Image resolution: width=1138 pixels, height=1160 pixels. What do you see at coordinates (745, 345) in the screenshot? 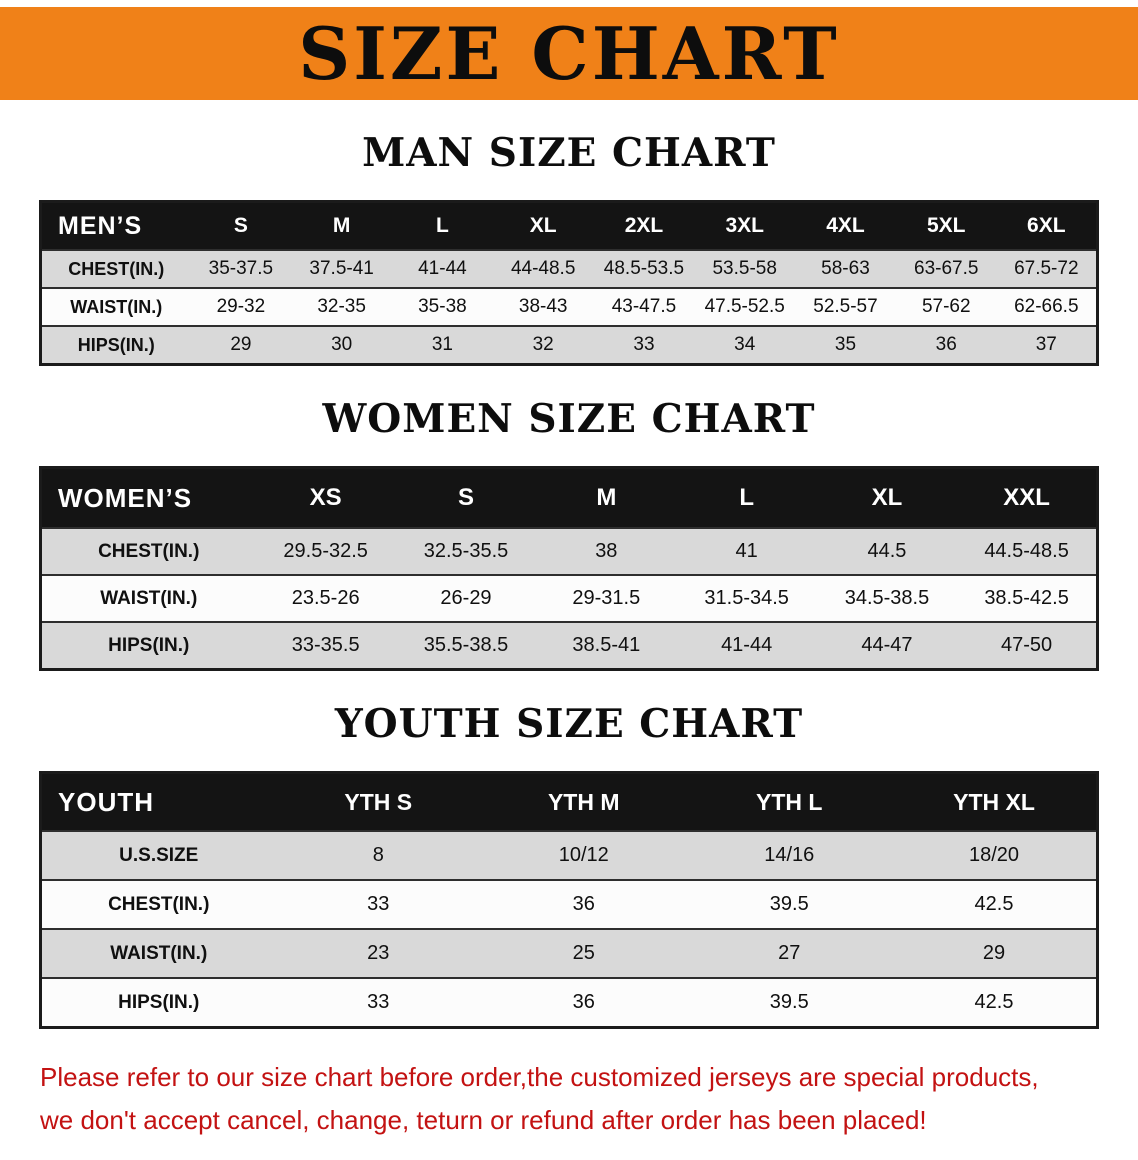
I see `cell-value: 34` at bounding box center [745, 345].